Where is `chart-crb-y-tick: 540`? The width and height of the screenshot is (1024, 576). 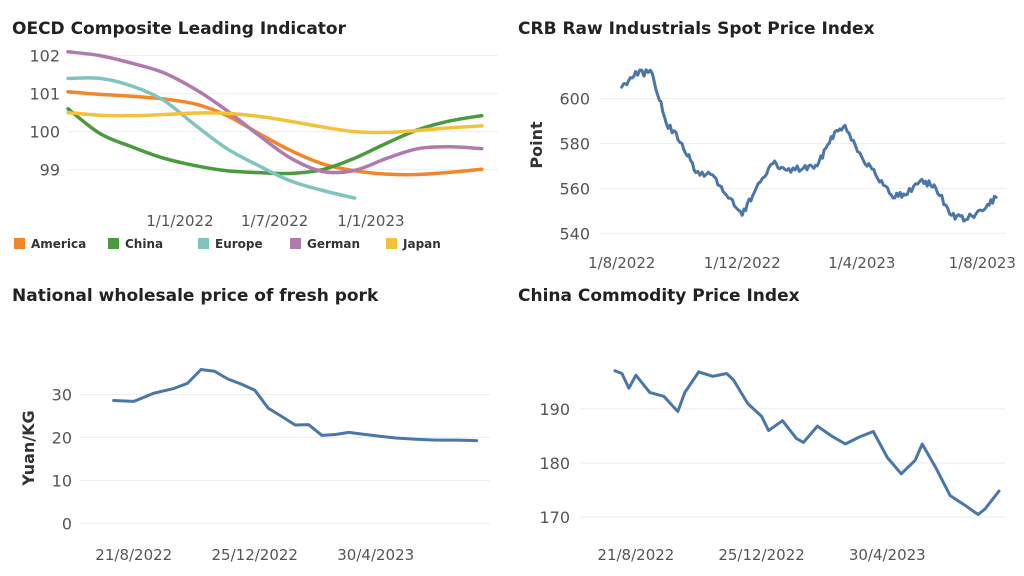 chart-crb-y-tick: 540 is located at coordinates (574, 233).